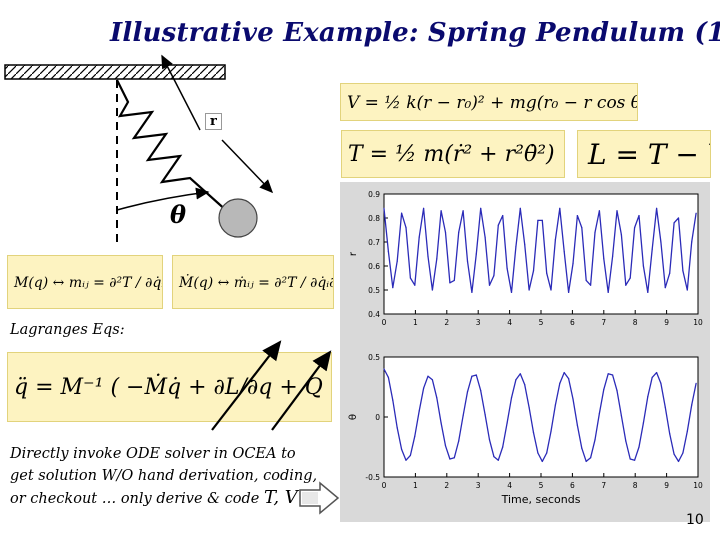 This screenshot has height=540, width=720. I want to click on y-tick-label: 0, so click(377, 417).